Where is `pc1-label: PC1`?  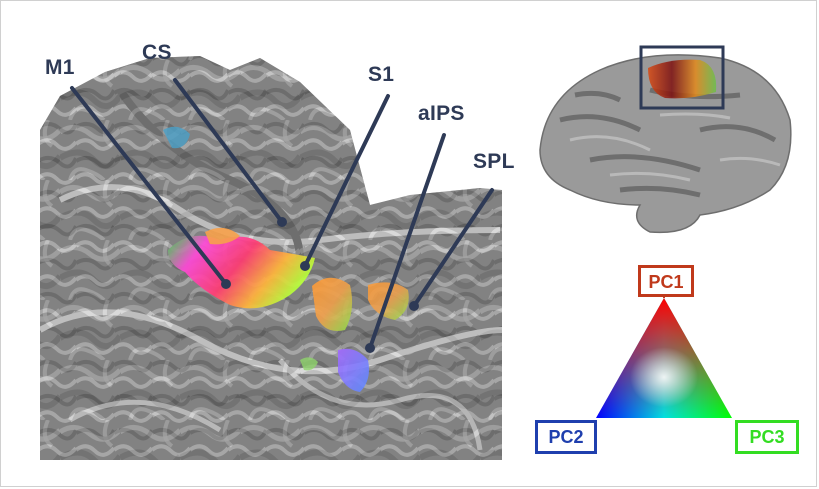
pc1-label: PC1 is located at coordinates (666, 281).